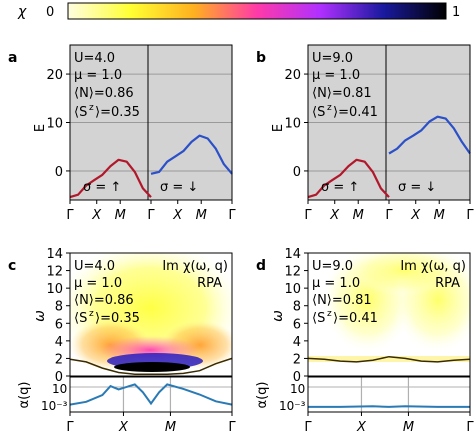  What do you see at coordinates (98, 283) in the screenshot?
I see `panel-c-mu: μ = 1.0` at bounding box center [98, 283].